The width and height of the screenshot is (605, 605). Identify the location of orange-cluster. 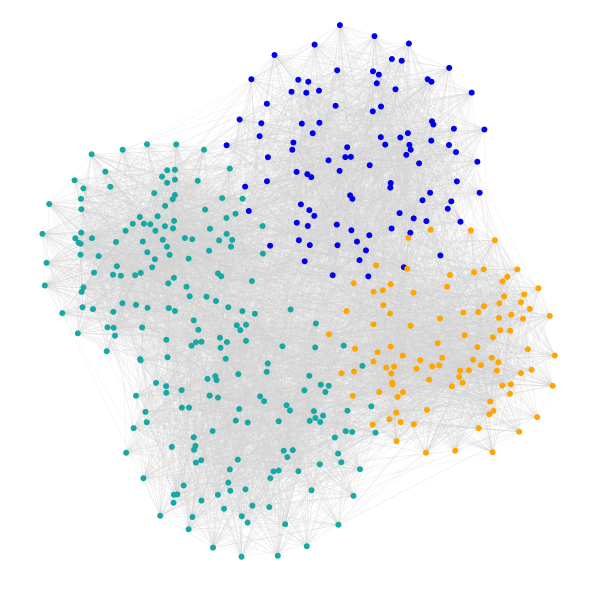
(442, 341).